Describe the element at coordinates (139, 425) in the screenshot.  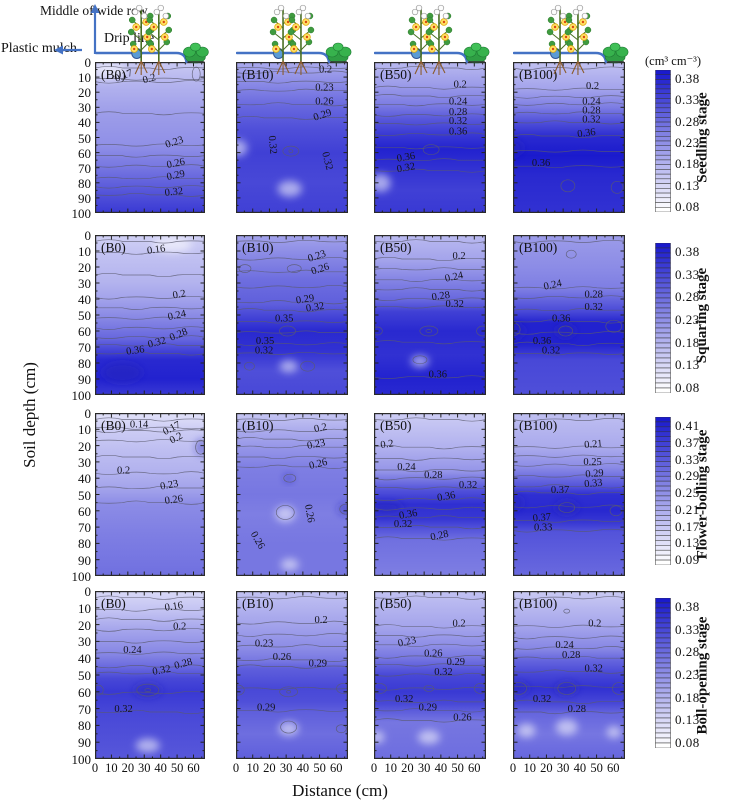
I see `contour-label: 0.14` at that location.